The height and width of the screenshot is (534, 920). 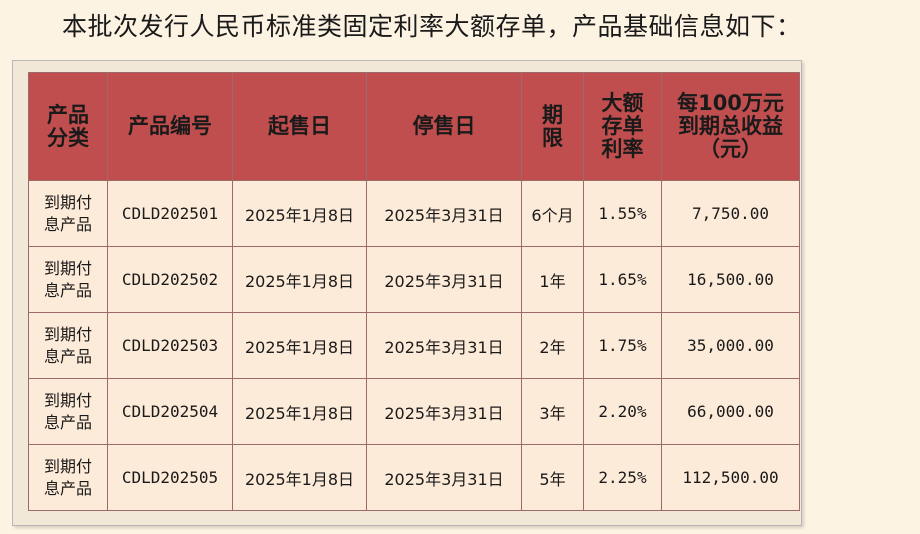 What do you see at coordinates (432, 26) in the screenshot?
I see `intro-paragraph: 本批次发行人民币标准类固定利率大额存单，产品基础信息如下：` at bounding box center [432, 26].